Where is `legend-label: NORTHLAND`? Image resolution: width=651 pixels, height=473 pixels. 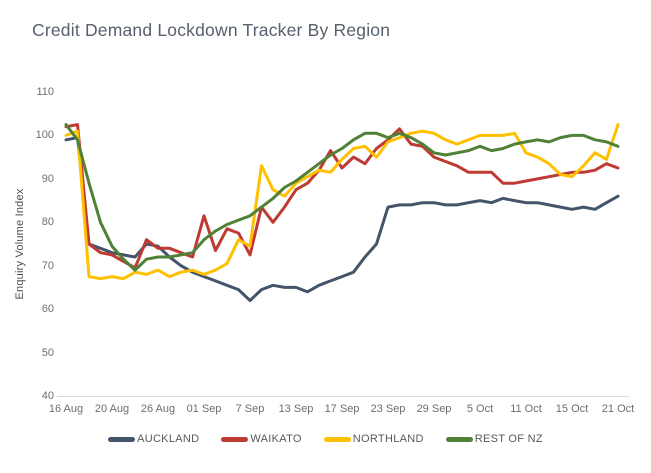
legend-label: NORTHLAND is located at coordinates (388, 439).